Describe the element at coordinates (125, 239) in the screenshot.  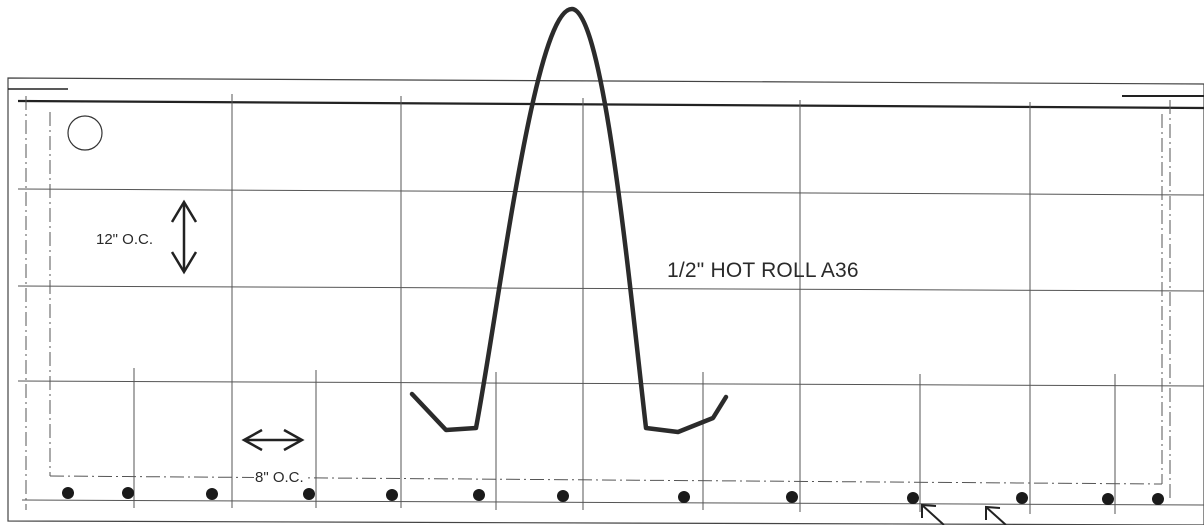
I see `vertical-spacing-label: 12" O.C.` at that location.